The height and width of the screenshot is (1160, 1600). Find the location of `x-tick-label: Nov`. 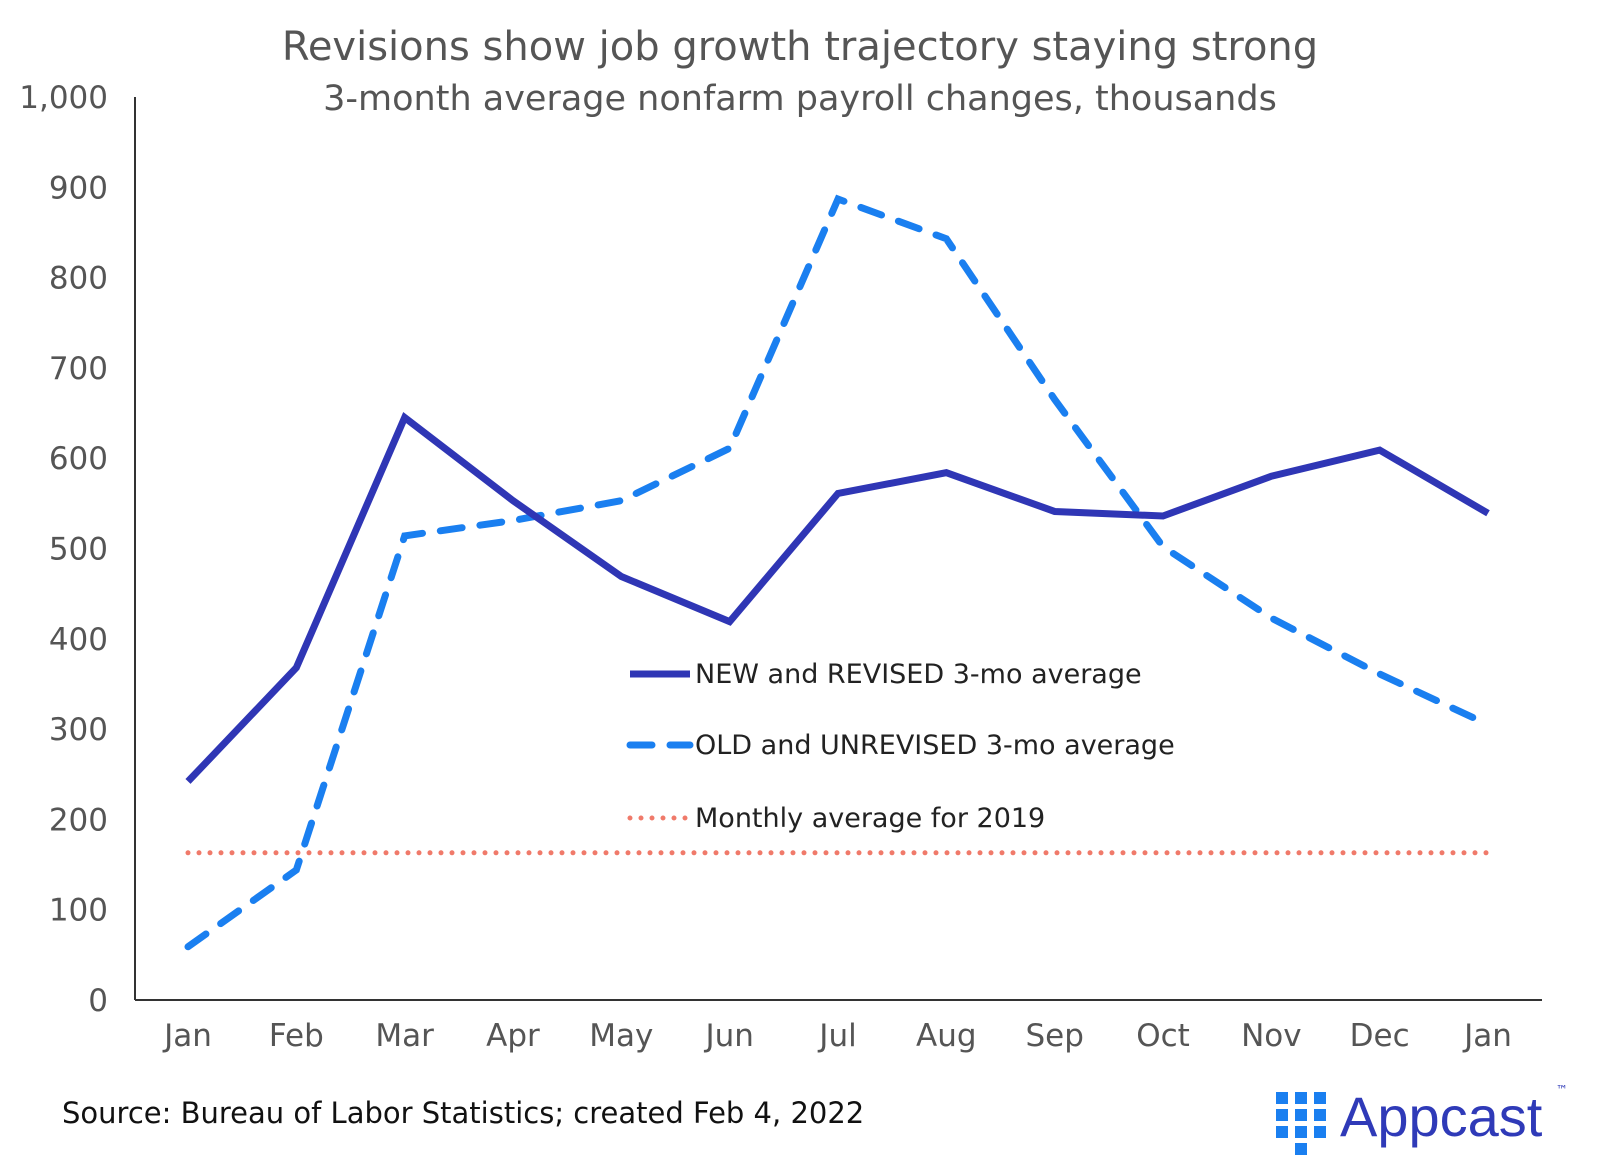

x-tick-label: Nov is located at coordinates (1271, 1036).